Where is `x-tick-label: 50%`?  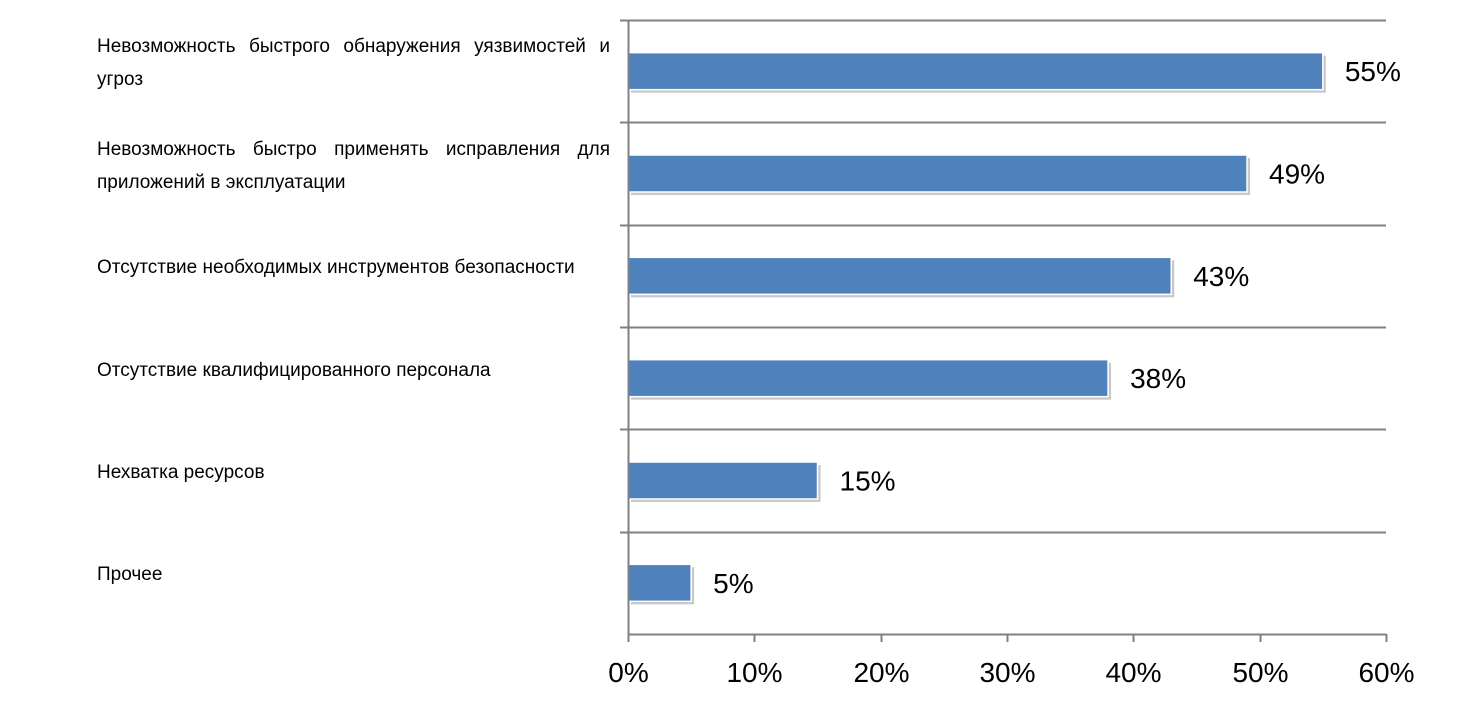 x-tick-label: 50% is located at coordinates (1260, 672).